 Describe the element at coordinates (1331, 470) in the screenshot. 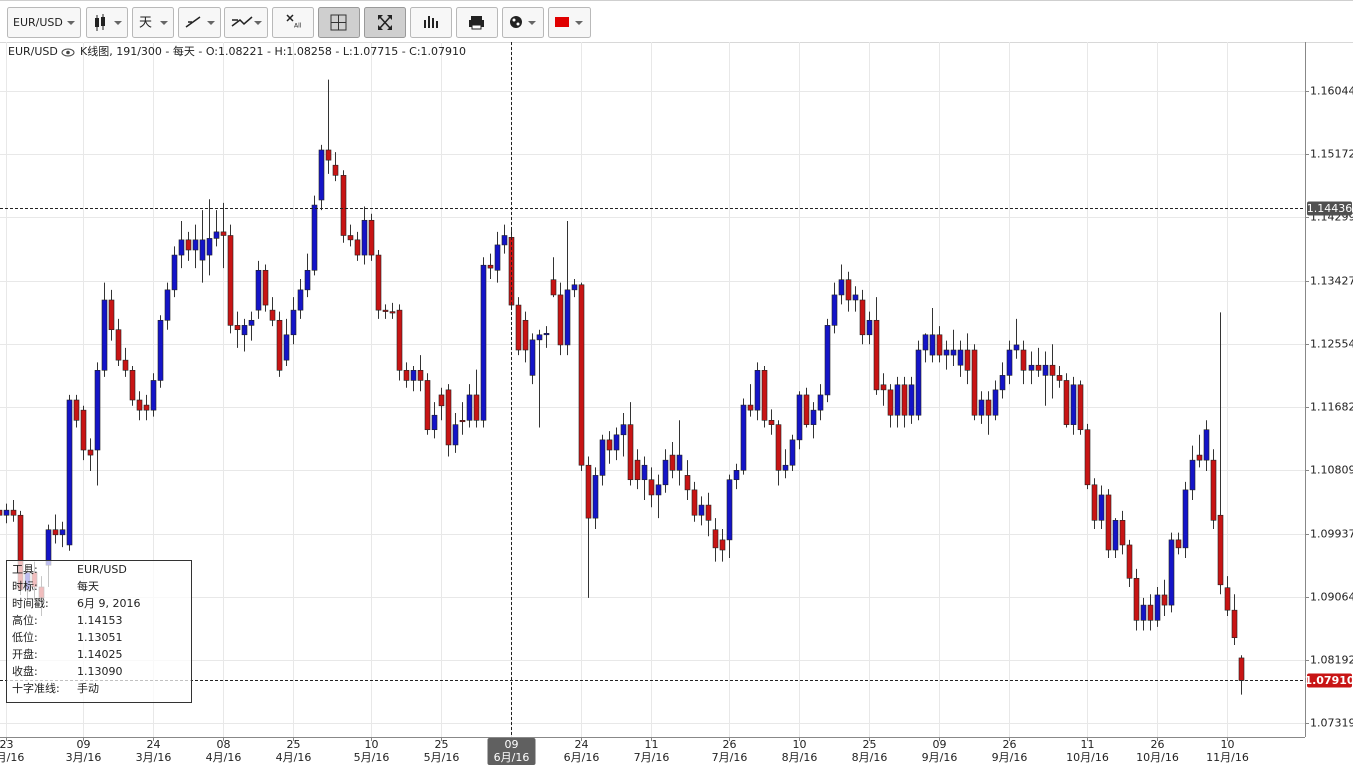

I see `y-tick-label: 1.10809` at that location.